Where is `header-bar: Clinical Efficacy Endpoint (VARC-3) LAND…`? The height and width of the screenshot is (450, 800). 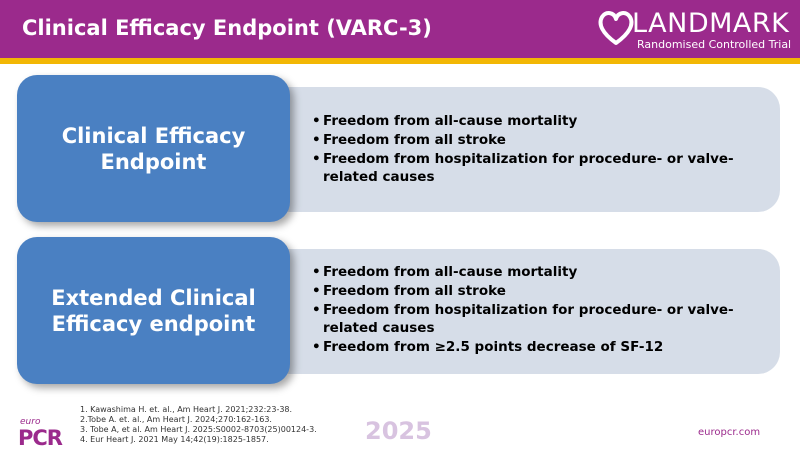 header-bar: Clinical Efficacy Endpoint (VARC-3) LAND… is located at coordinates (400, 29).